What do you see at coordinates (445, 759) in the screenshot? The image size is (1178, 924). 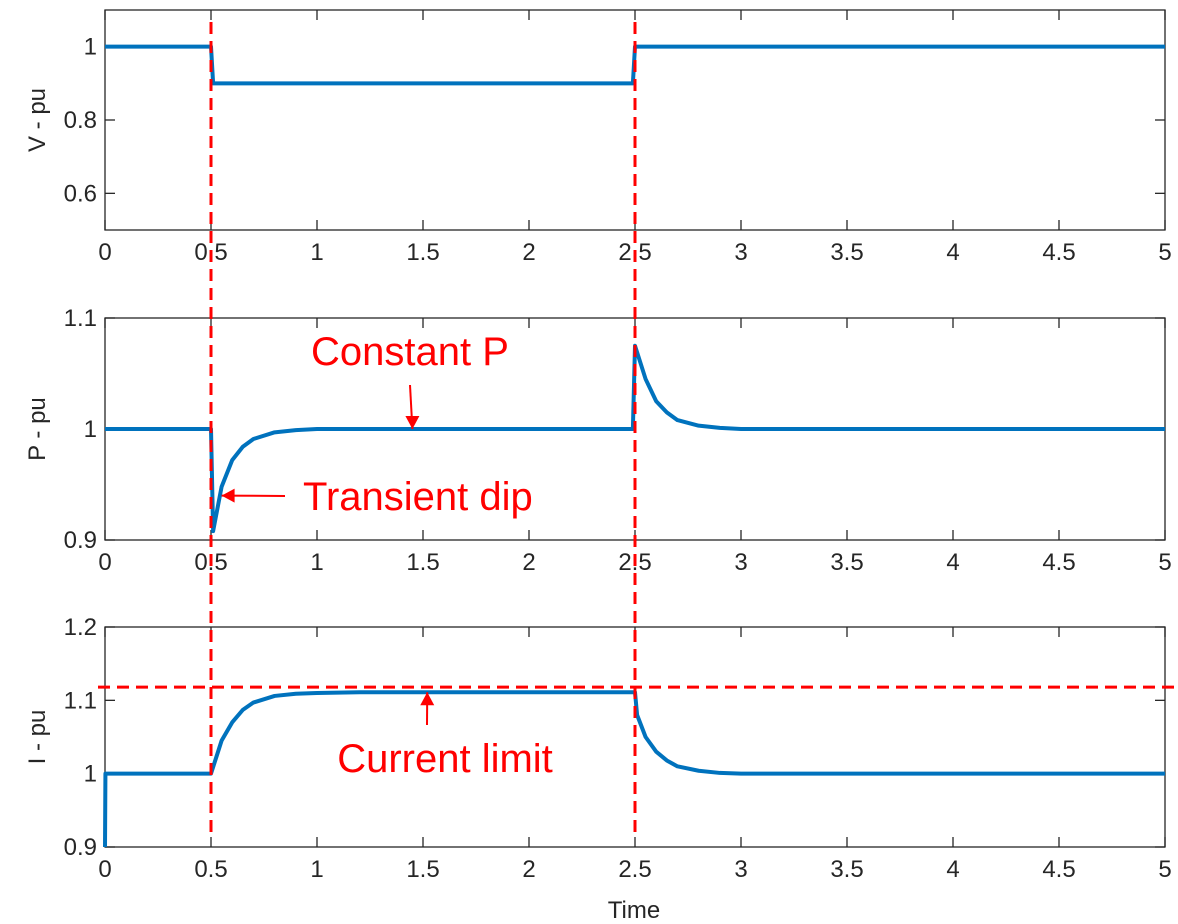 I see `annotation-text: Current limit` at bounding box center [445, 759].